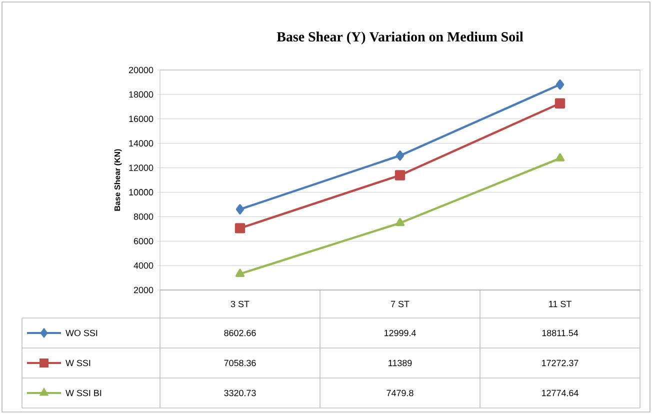 The height and width of the screenshot is (414, 652). I want to click on data-label: 12774.64, so click(560, 393).